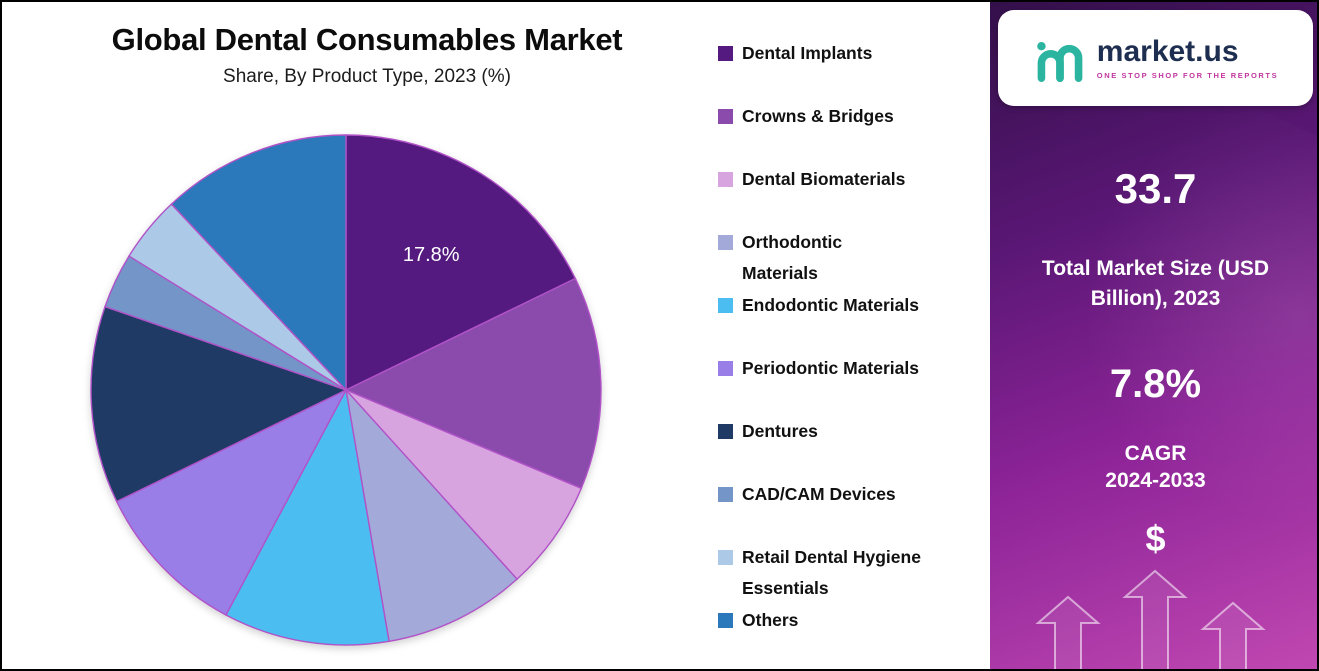 The width and height of the screenshot is (1319, 671). What do you see at coordinates (1060, 62) in the screenshot?
I see `marketus-logo-icon` at bounding box center [1060, 62].